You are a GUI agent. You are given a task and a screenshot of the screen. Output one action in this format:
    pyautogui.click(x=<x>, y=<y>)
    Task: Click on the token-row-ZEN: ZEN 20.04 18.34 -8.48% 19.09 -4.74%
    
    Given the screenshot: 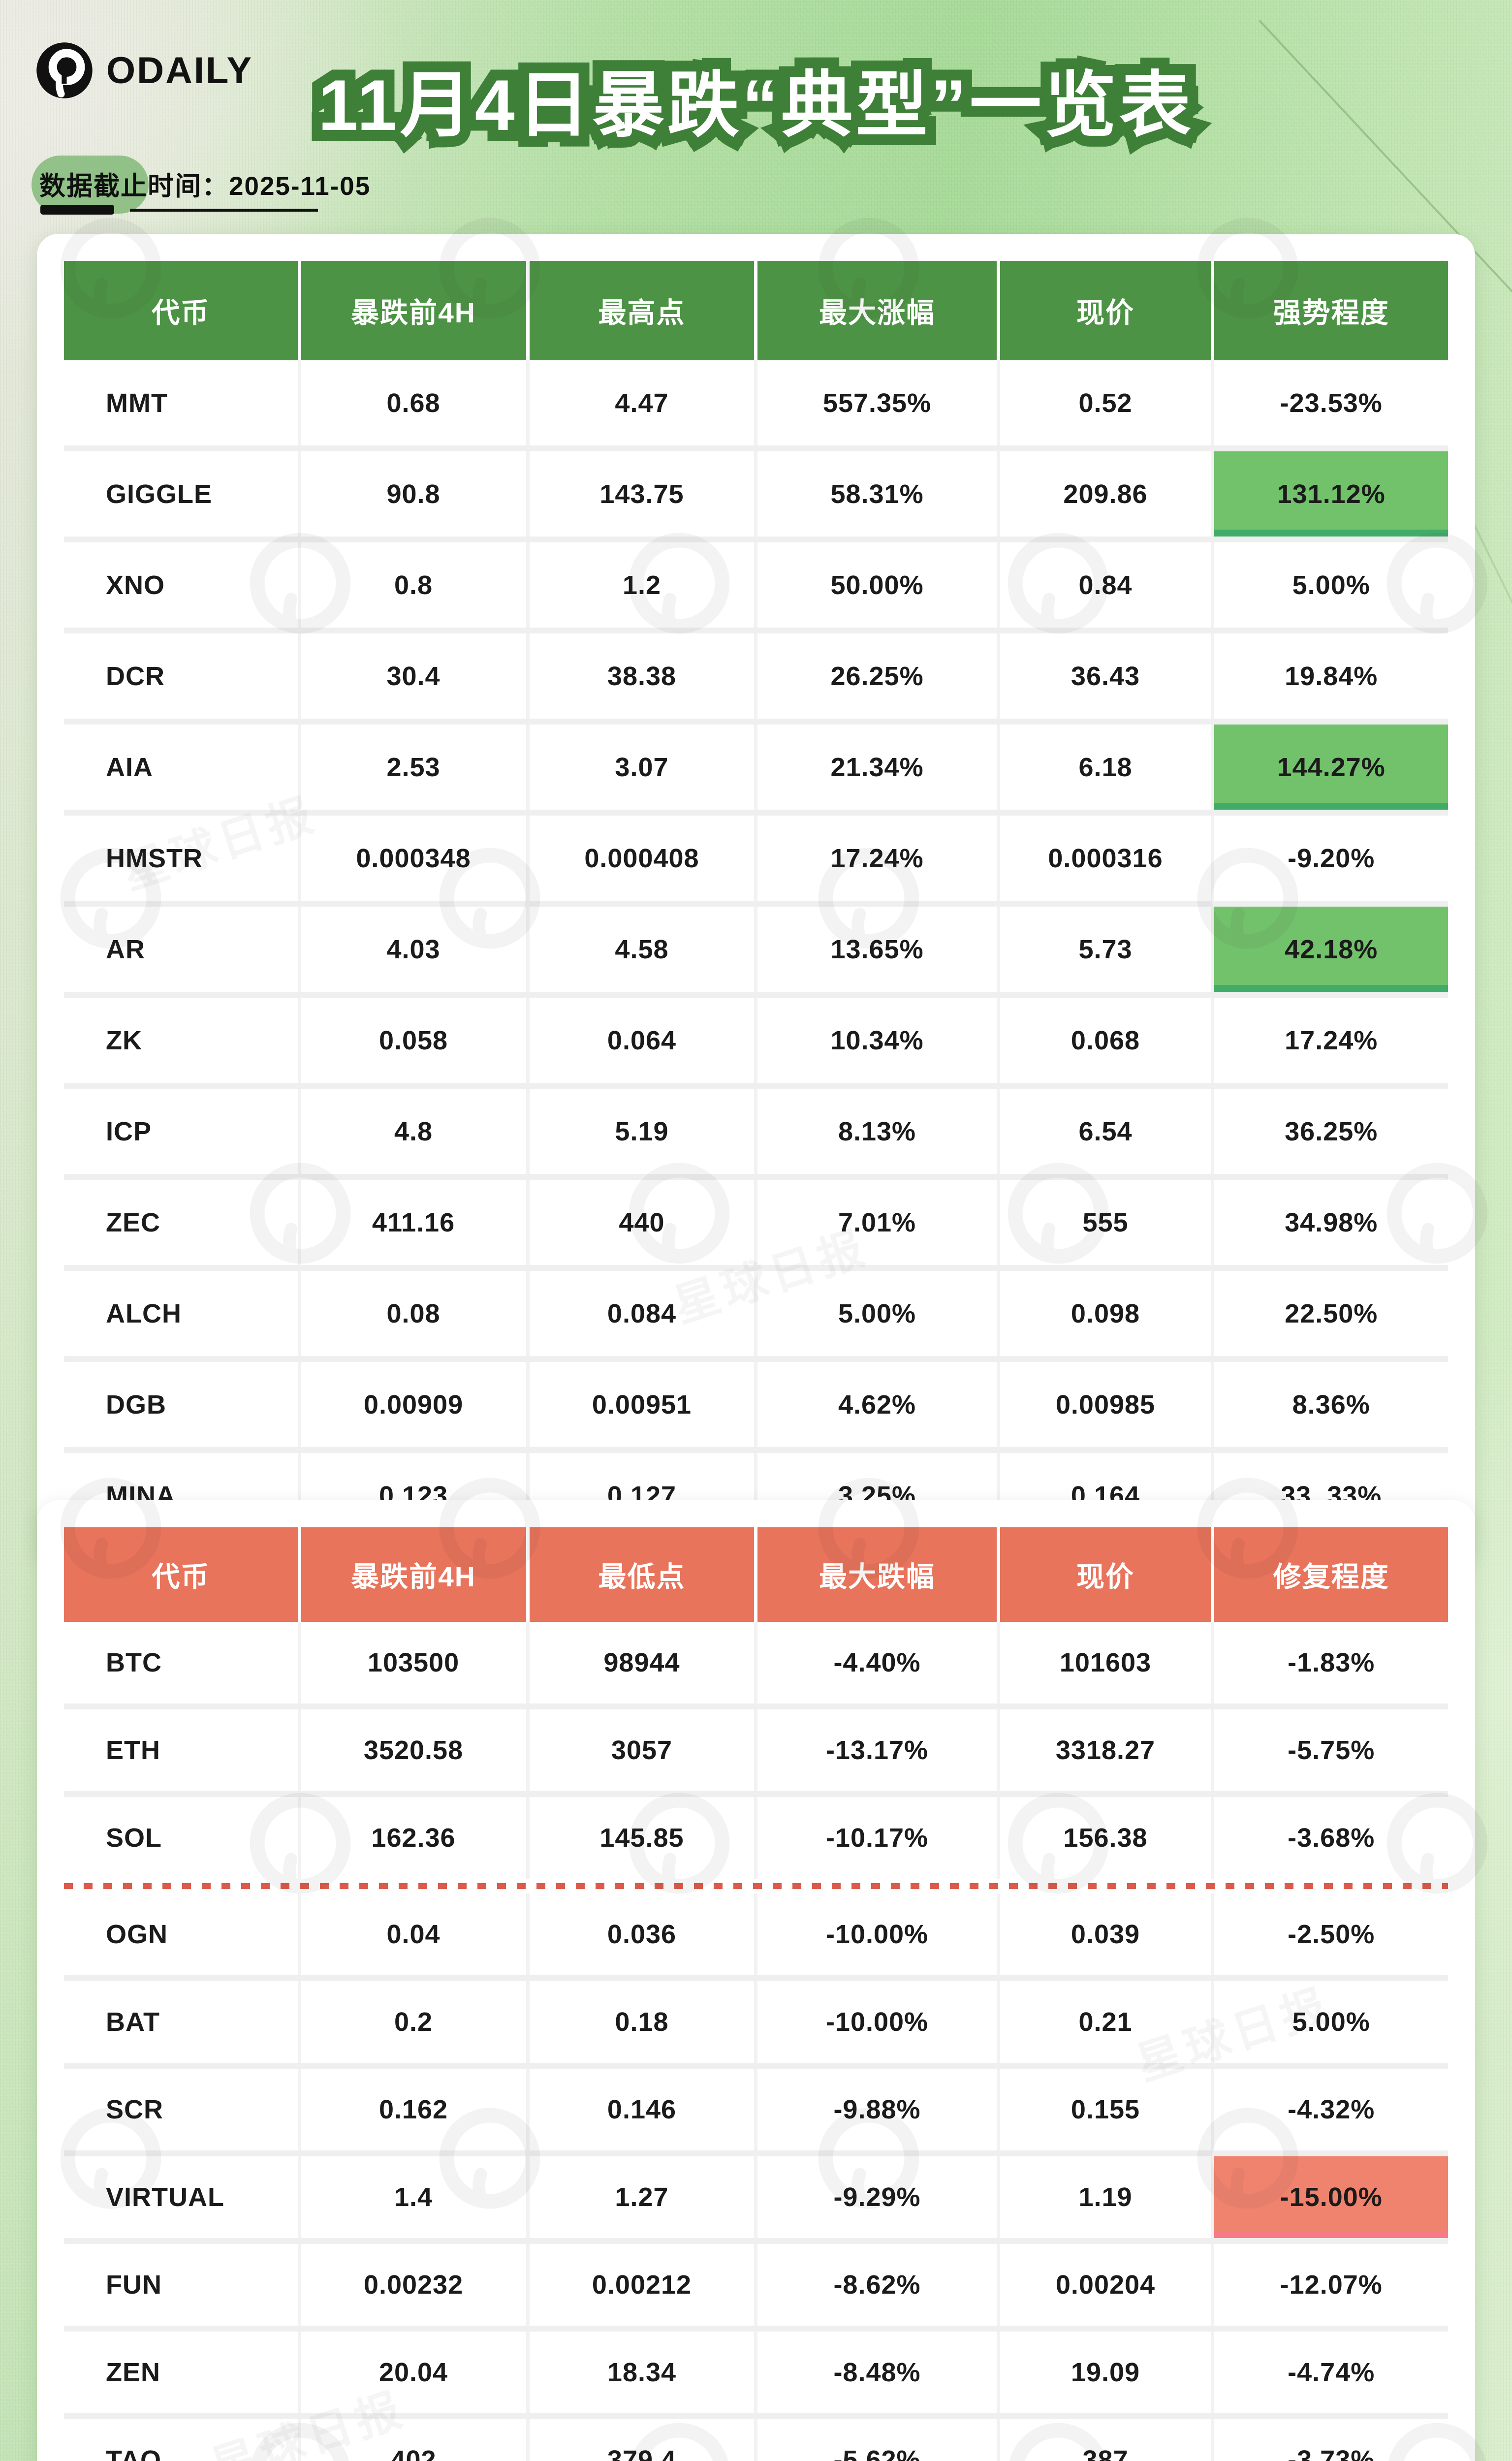 What is the action you would take?
    pyautogui.click(x=756, y=2374)
    